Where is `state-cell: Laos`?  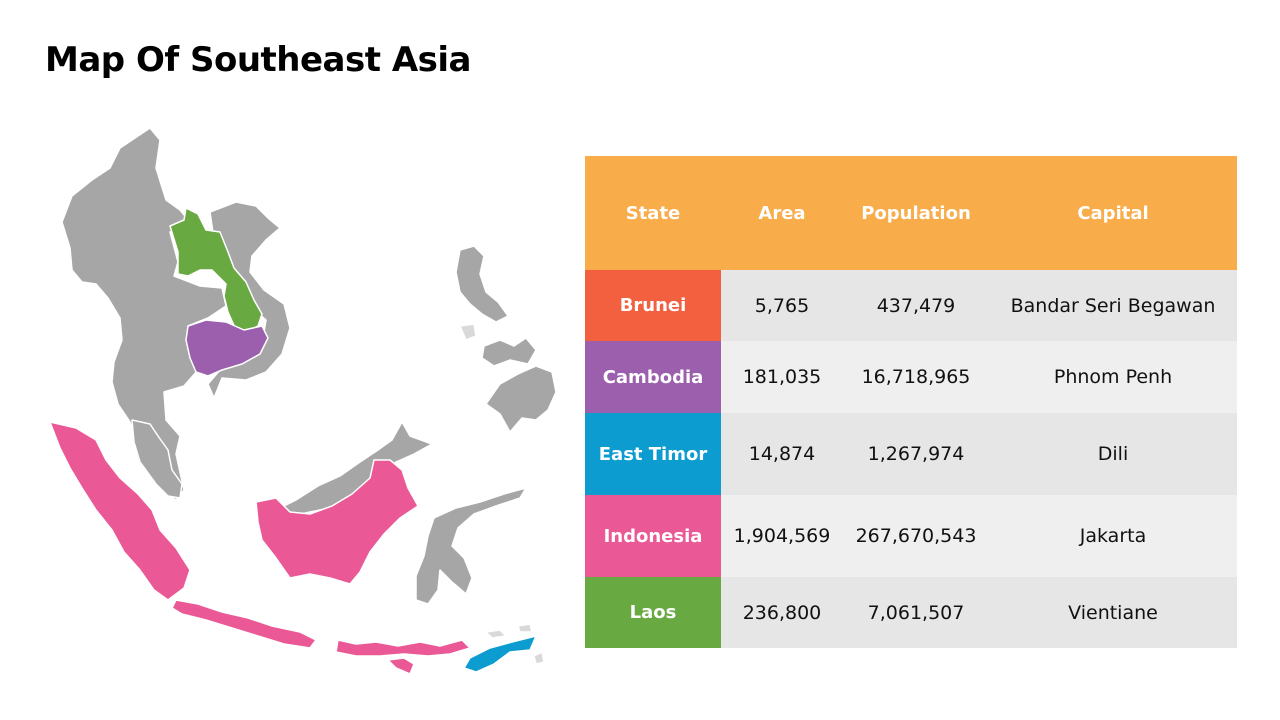
state-cell: Laos is located at coordinates (653, 612).